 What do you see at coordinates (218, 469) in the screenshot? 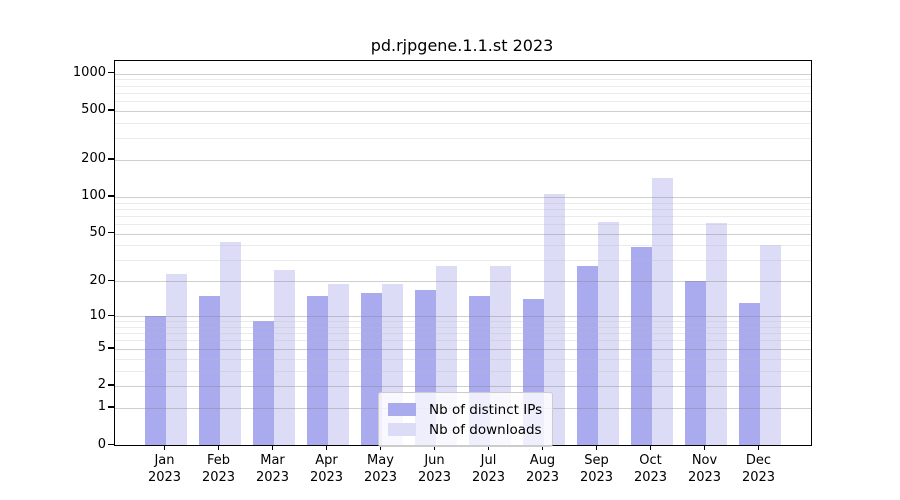
I see `x-tick-label-feb: Feb 2023` at bounding box center [218, 469].